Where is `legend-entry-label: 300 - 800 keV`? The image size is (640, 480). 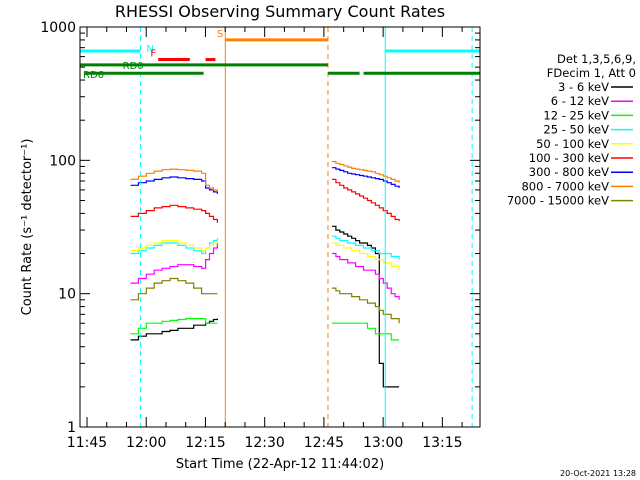
legend-entry-label: 300 - 800 keV is located at coordinates (569, 172).